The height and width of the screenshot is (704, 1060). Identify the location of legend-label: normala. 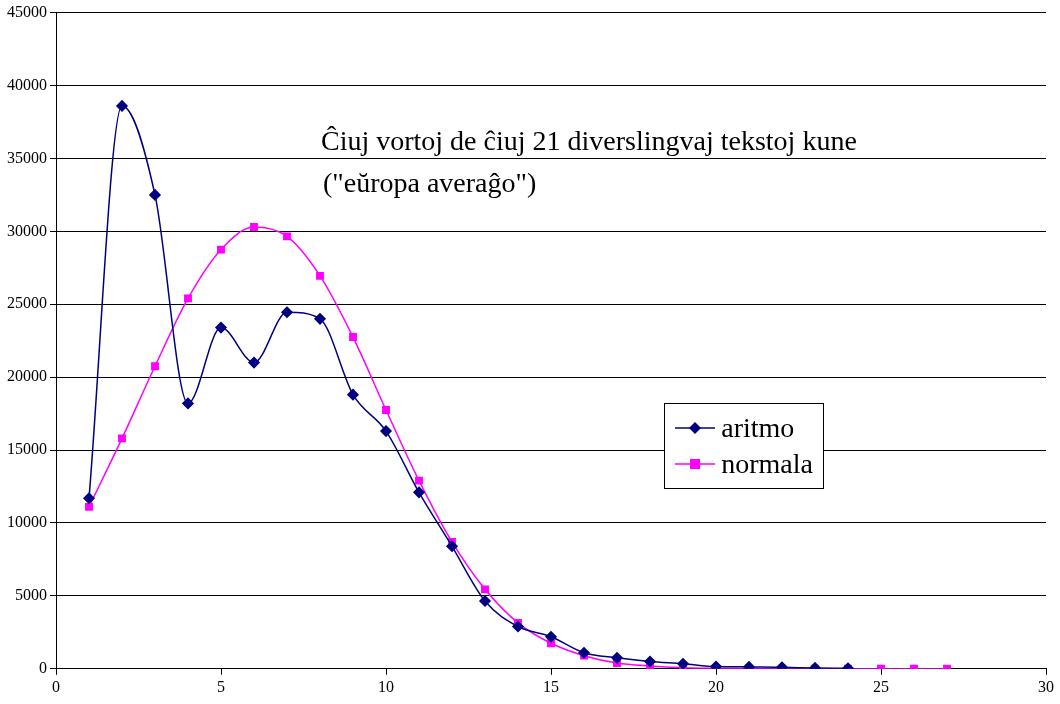
(767, 464).